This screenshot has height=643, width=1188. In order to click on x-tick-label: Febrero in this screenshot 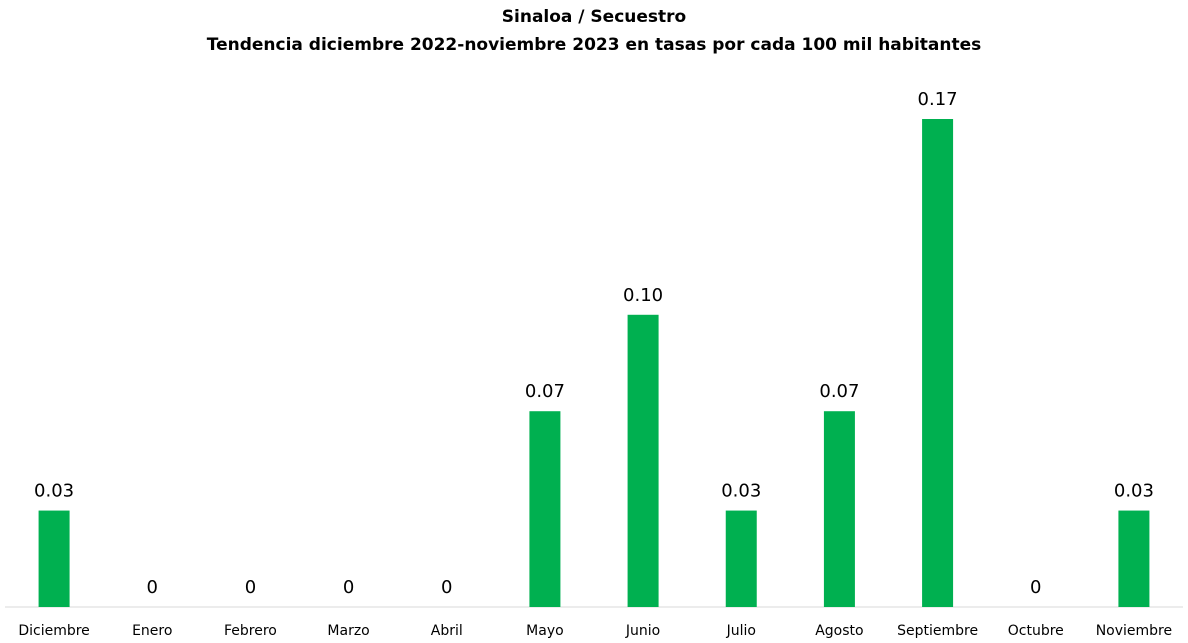, I will do `click(250, 631)`.